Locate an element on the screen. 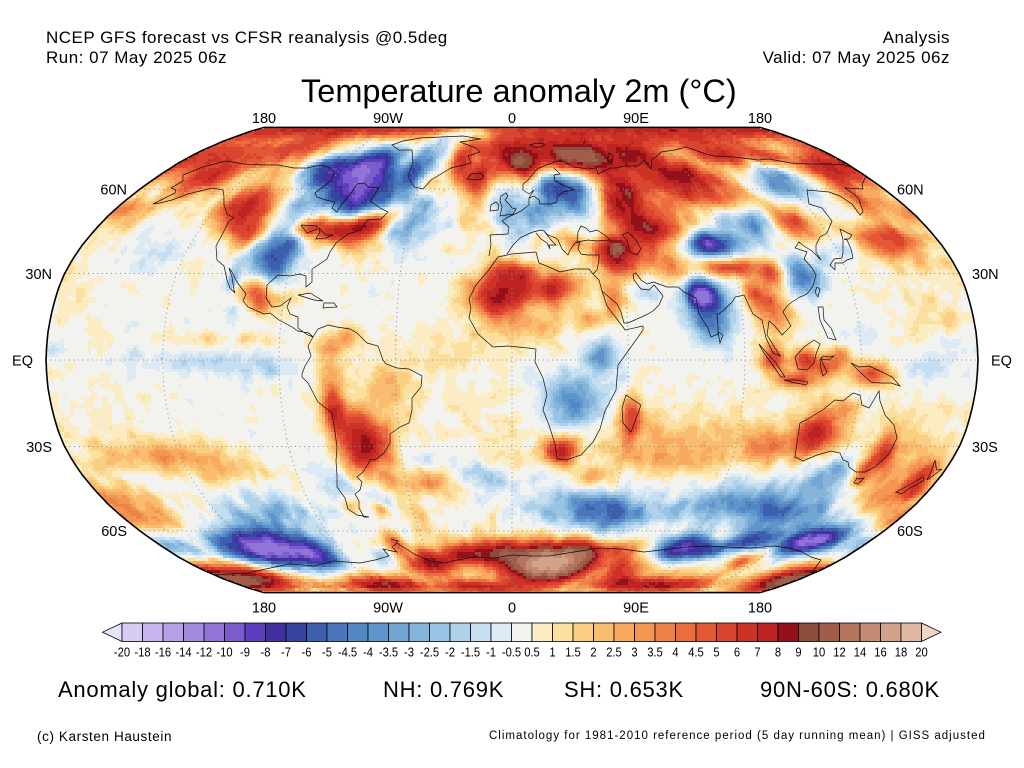  svg-text: 4.5 is located at coordinates (696, 652).